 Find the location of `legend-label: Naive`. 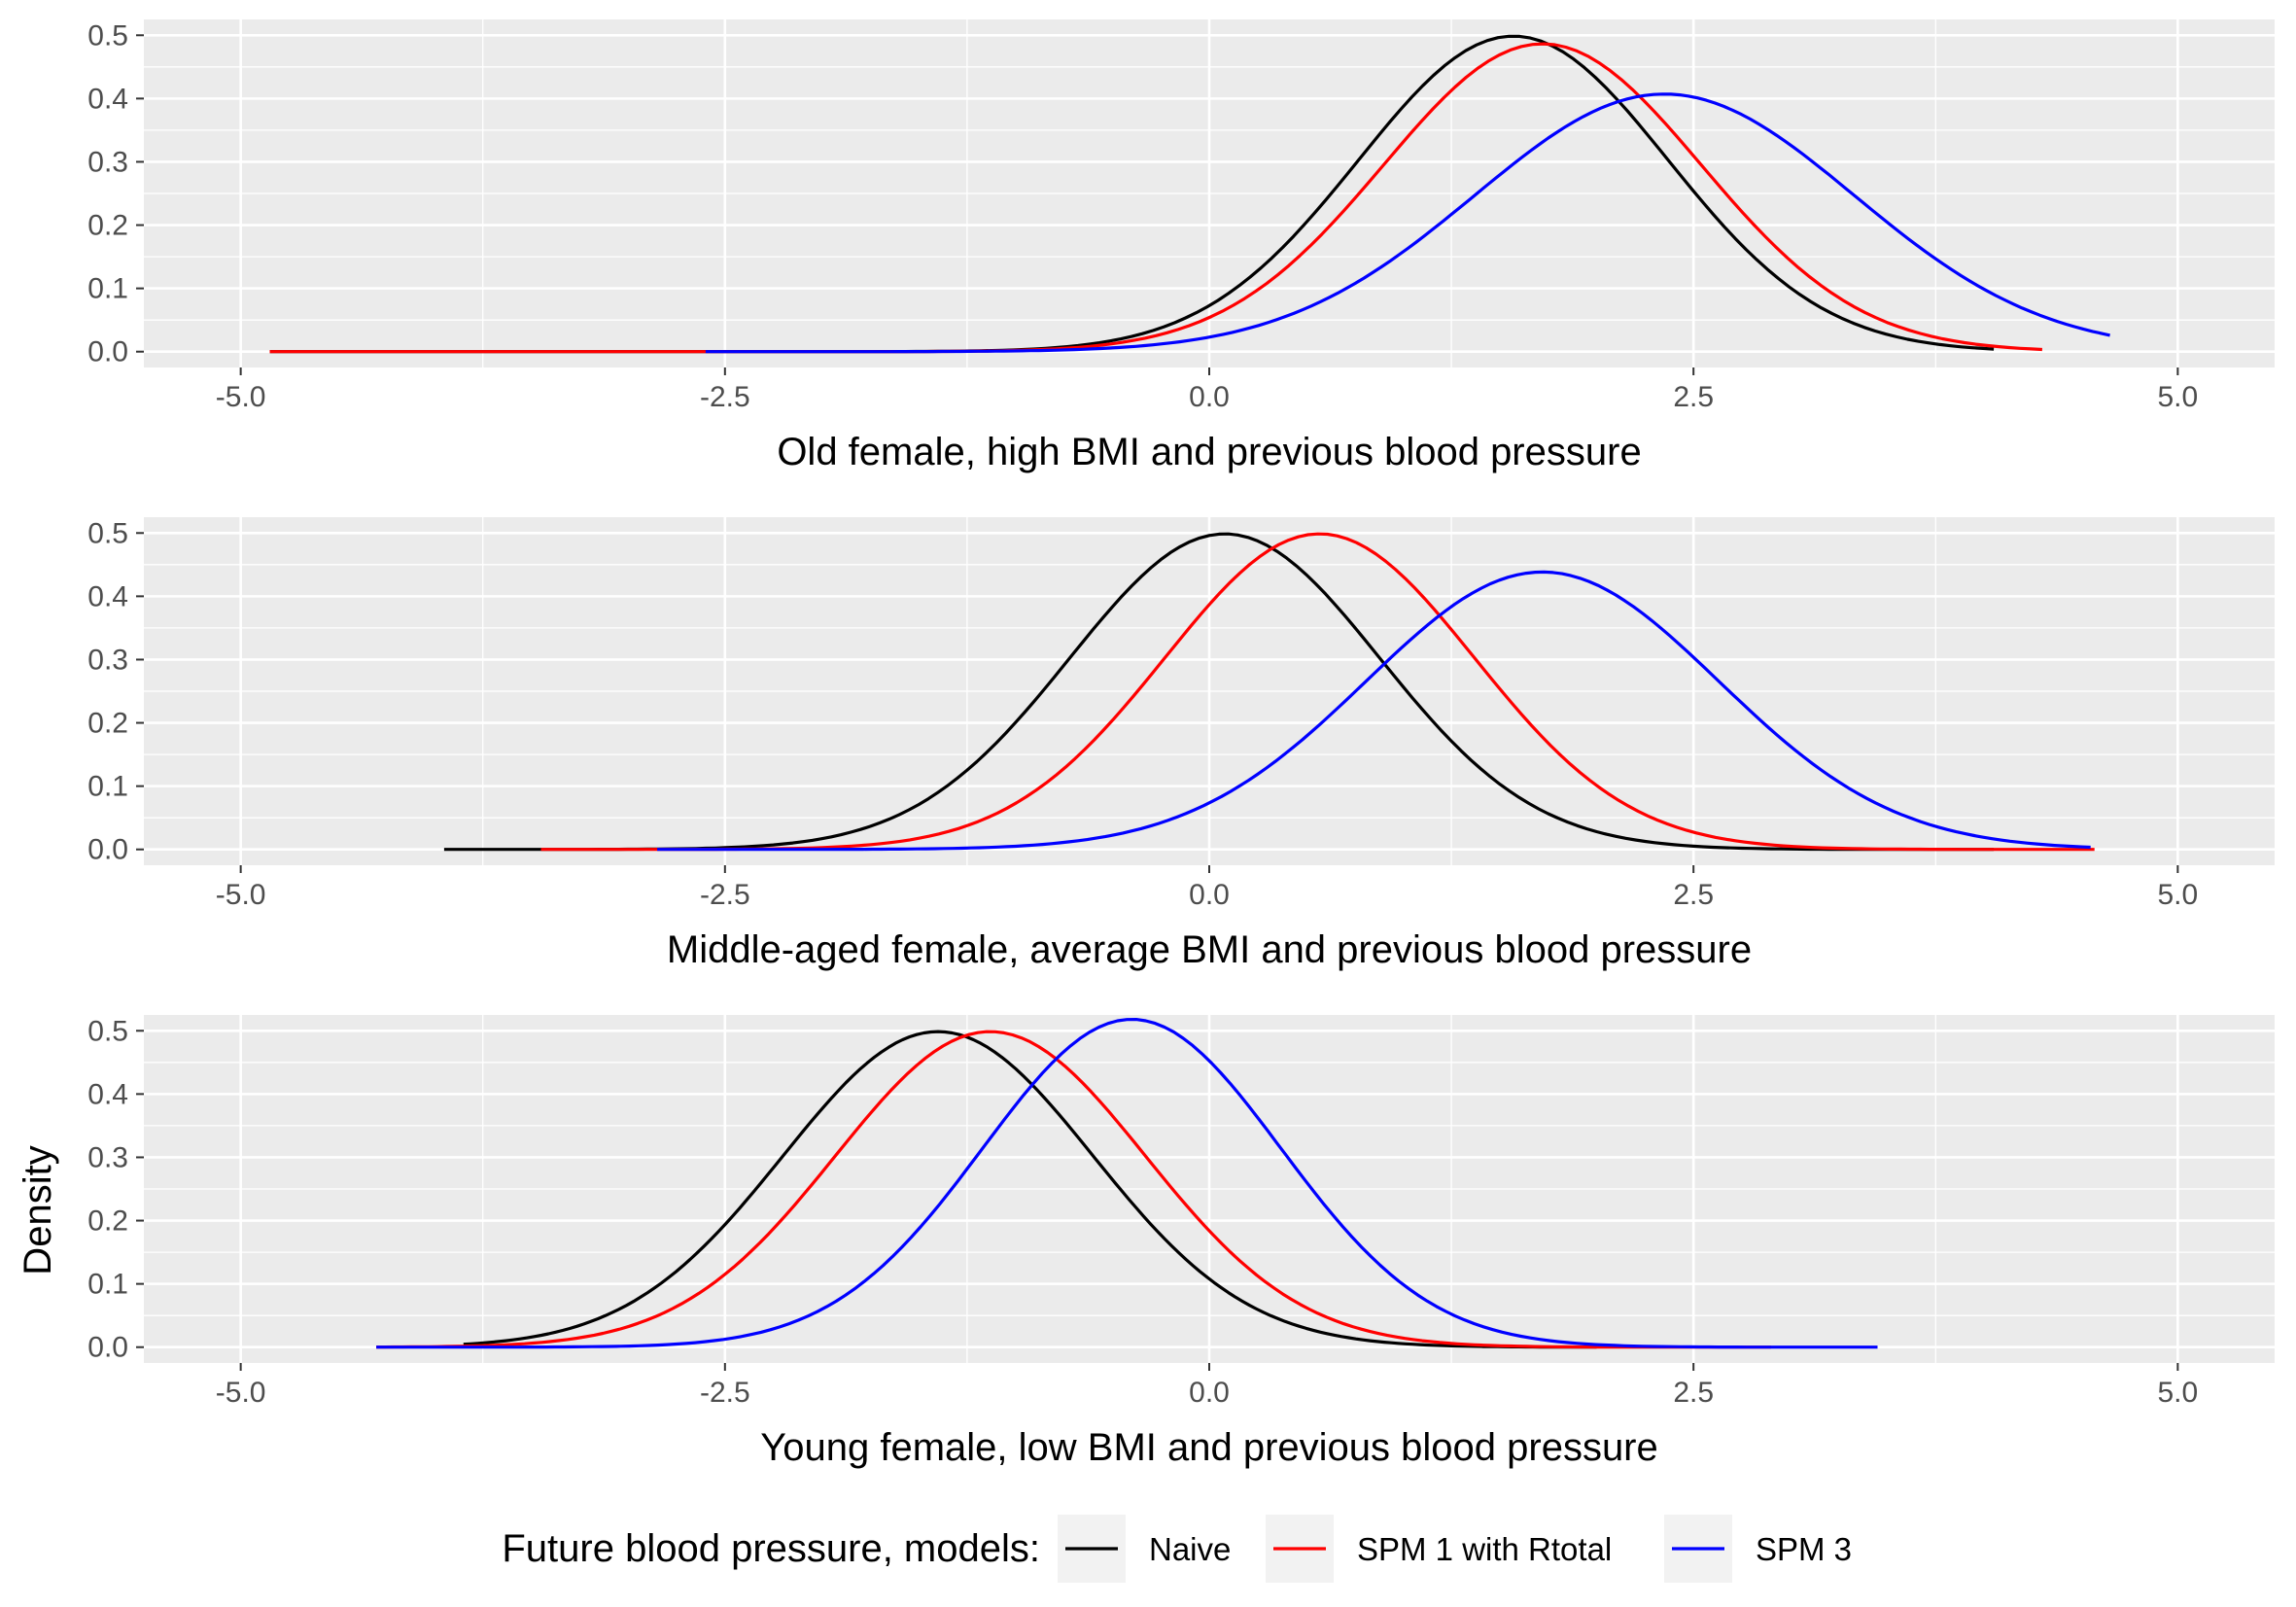

legend-label: Naive is located at coordinates (1190, 1549).